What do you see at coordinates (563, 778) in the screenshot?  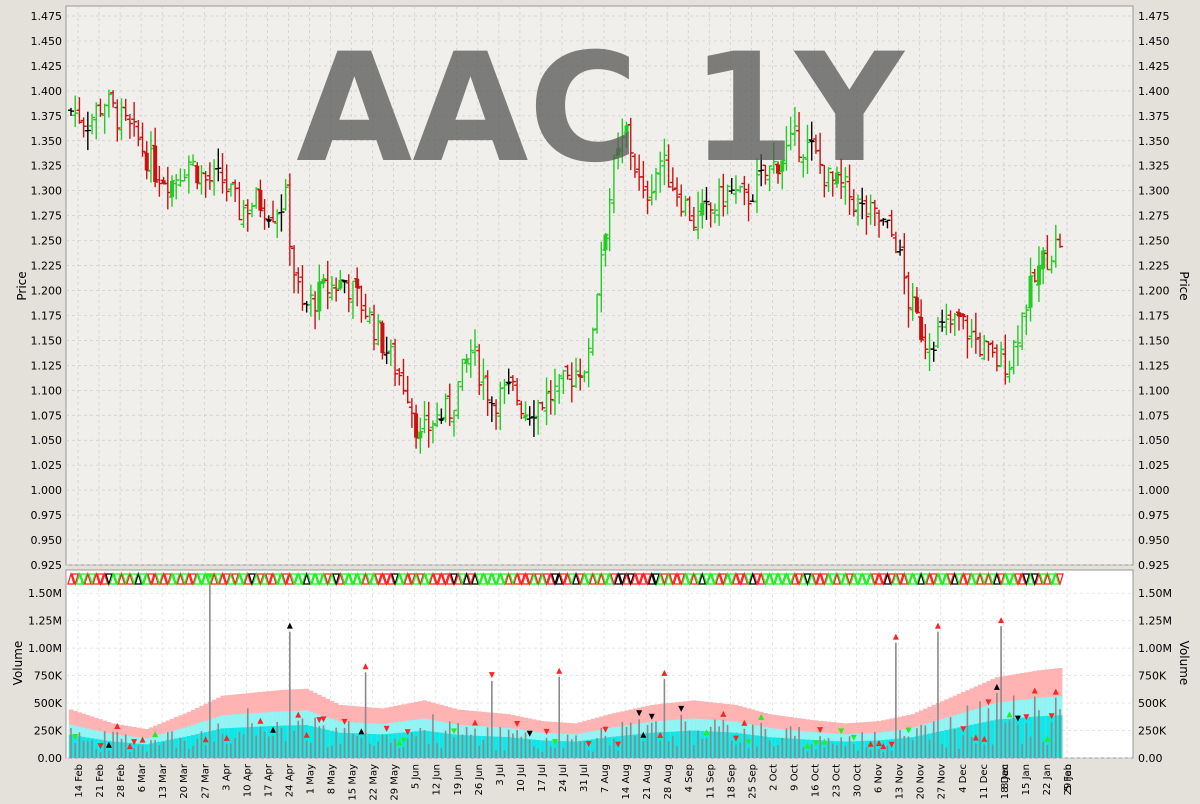 I see `date-tick-label: 24 Jul` at bounding box center [563, 778].